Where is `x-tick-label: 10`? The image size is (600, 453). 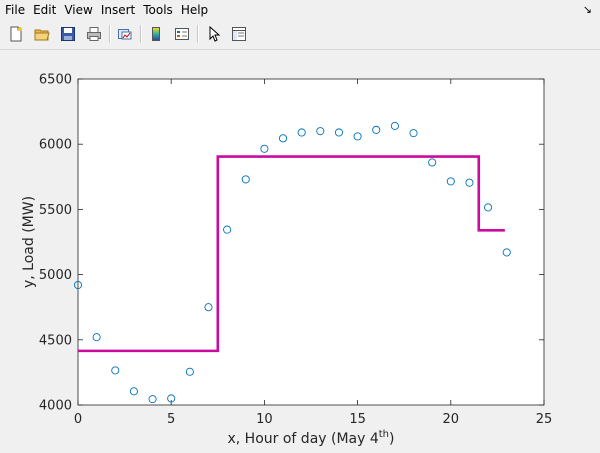 x-tick-label: 10 is located at coordinates (264, 419).